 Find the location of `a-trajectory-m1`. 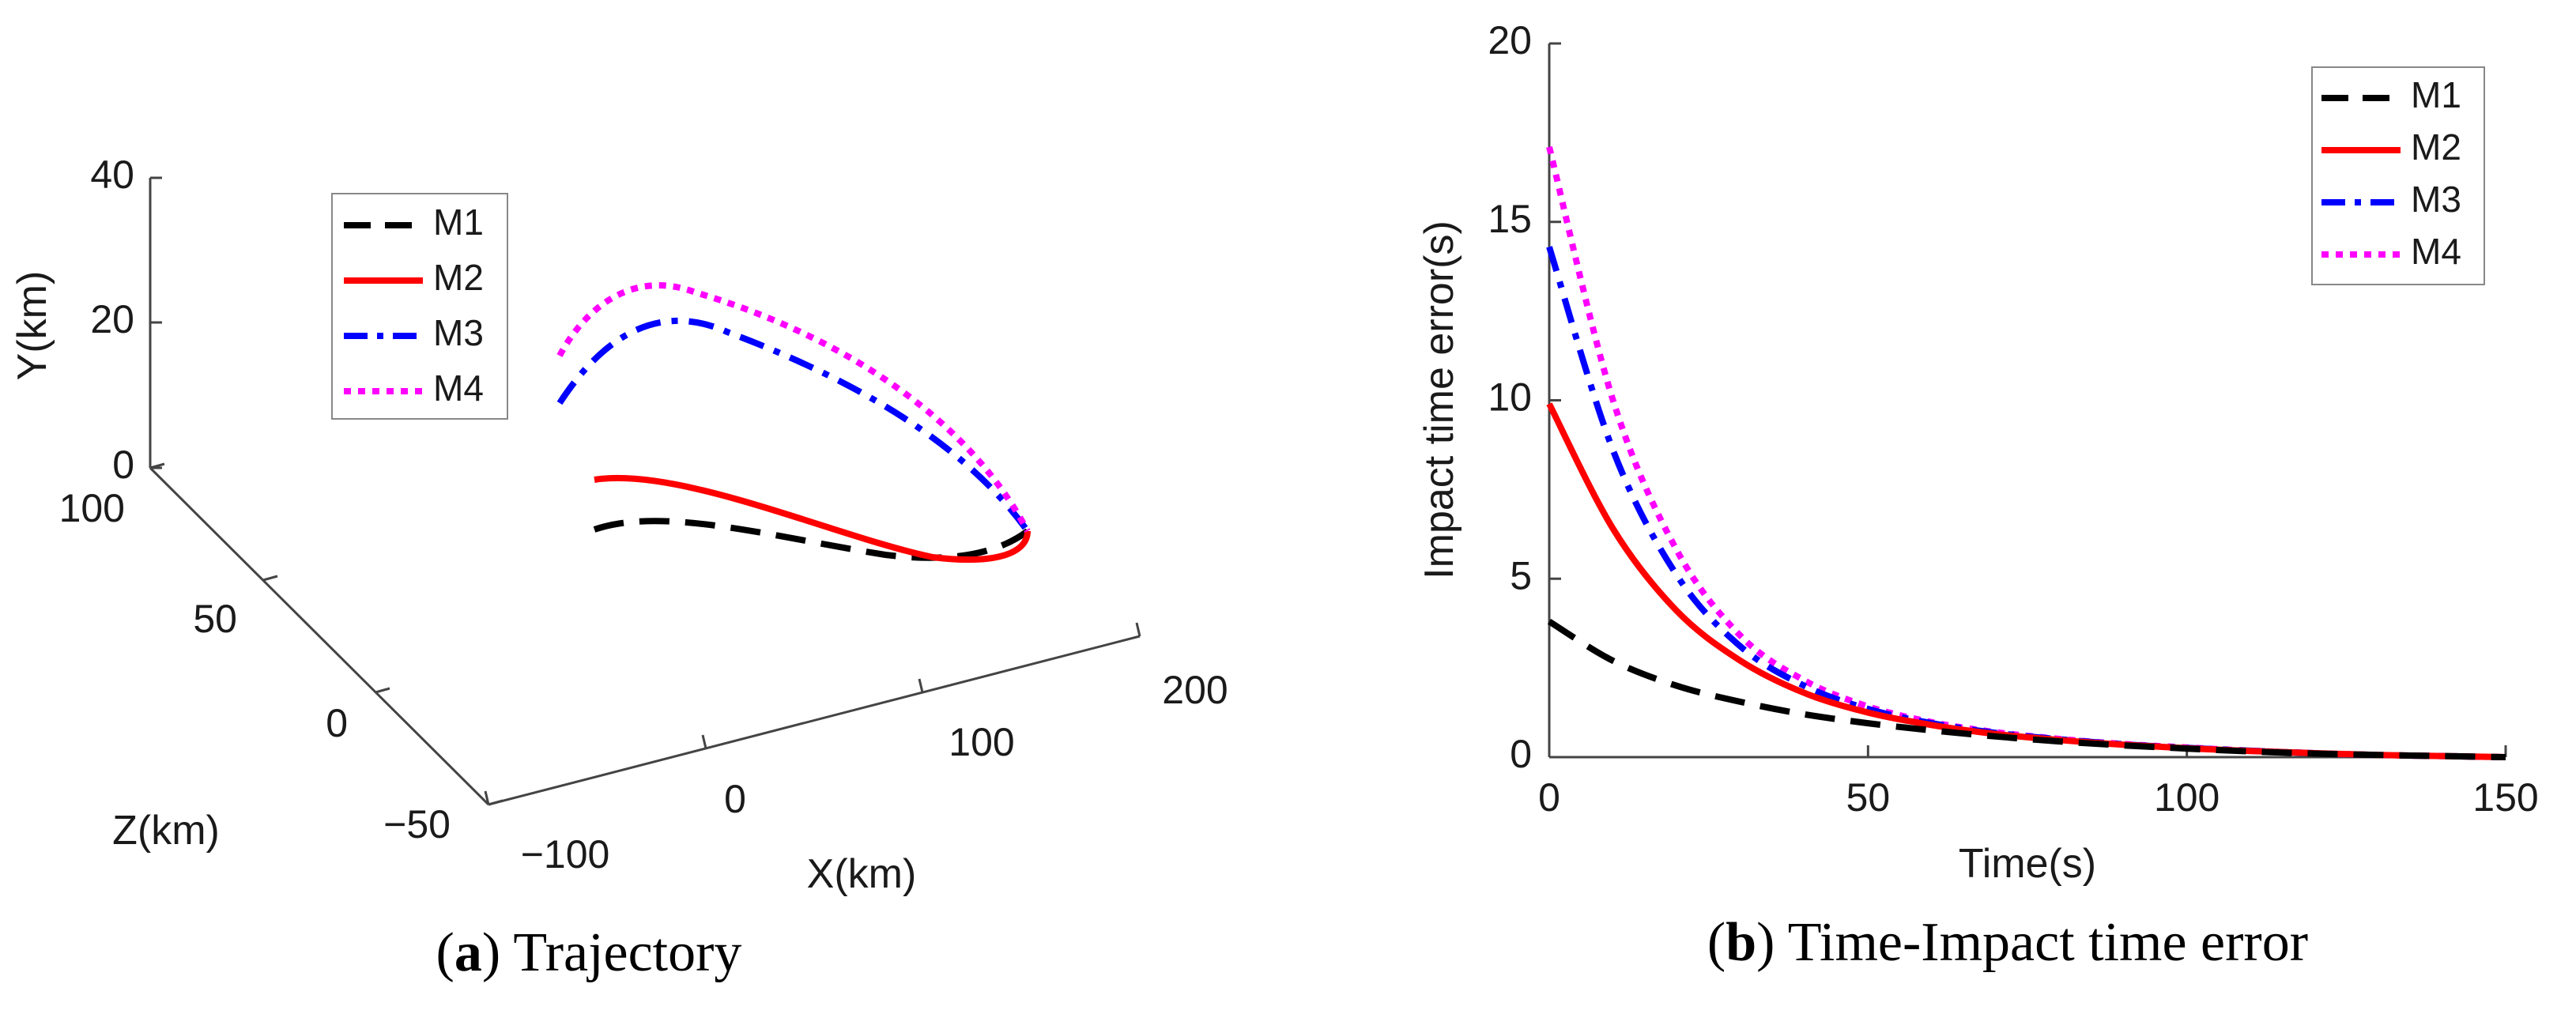

a-trajectory-m1 is located at coordinates (812, 539).